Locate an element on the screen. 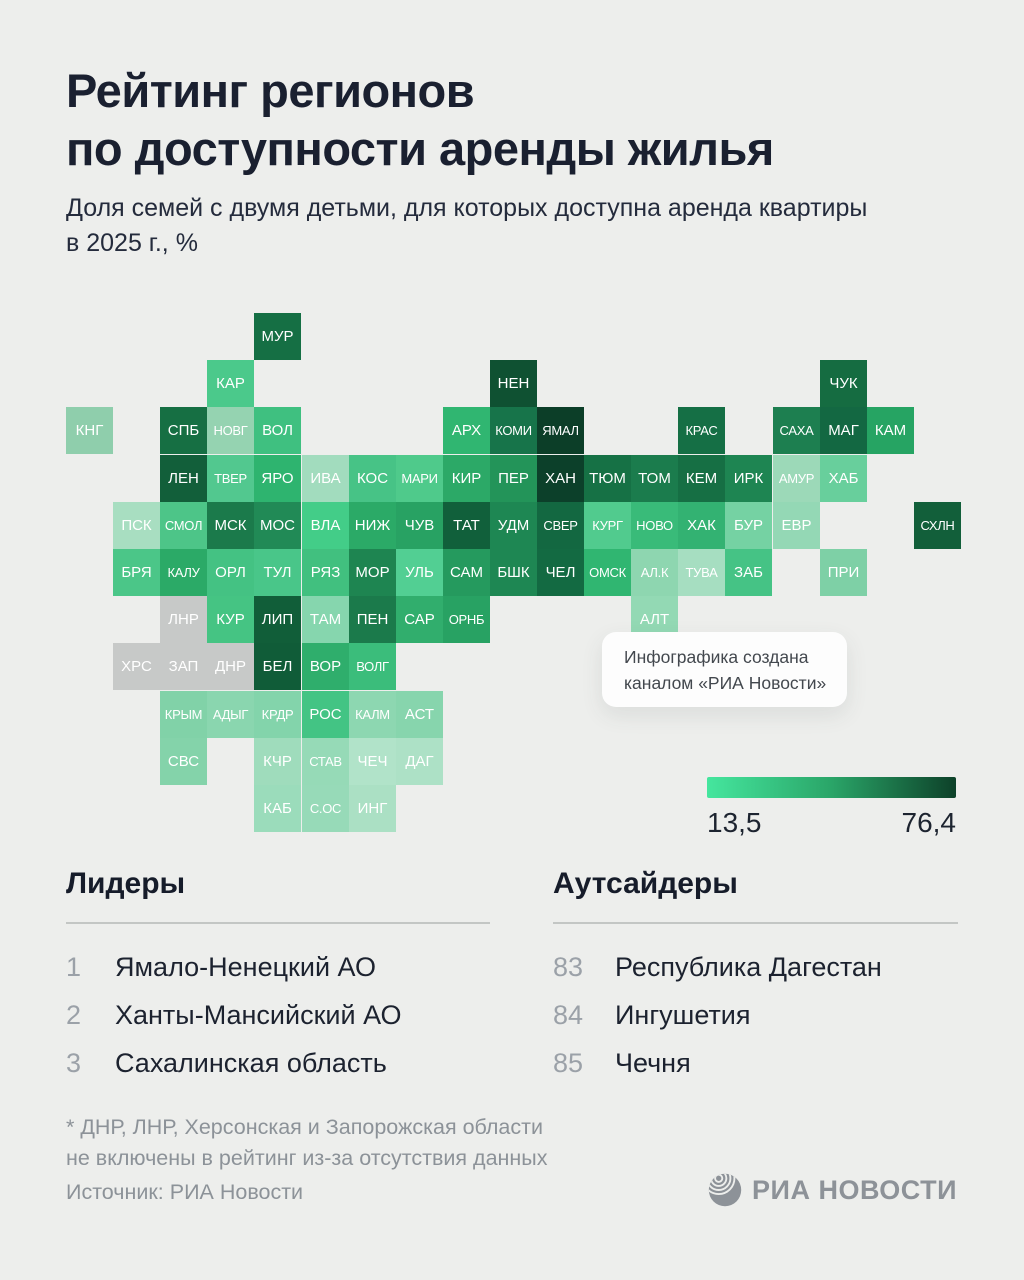 This screenshot has width=1024, height=1280. map-tile-КЧР: КЧР is located at coordinates (277, 761).